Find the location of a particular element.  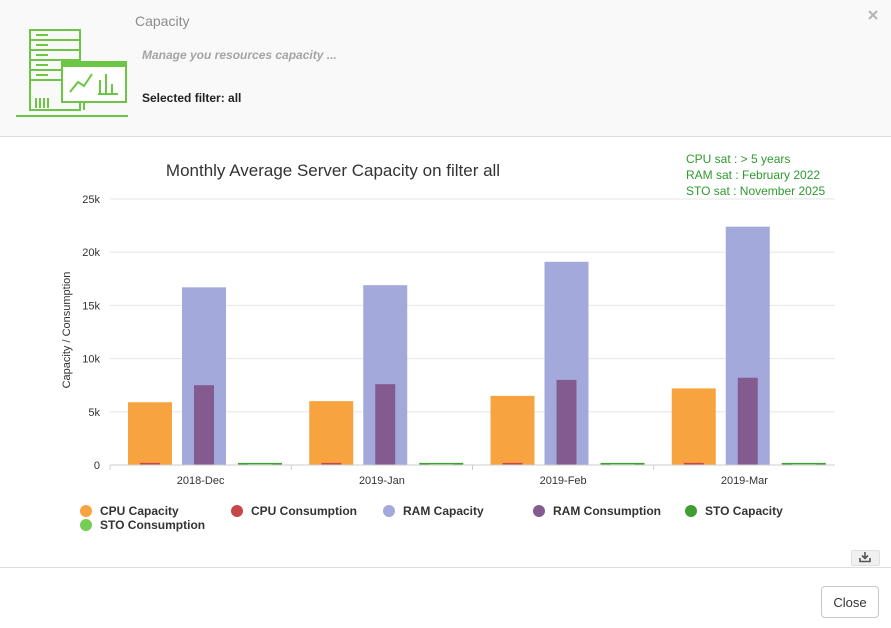

legend-item: CPU Consumption is located at coordinates (304, 511).